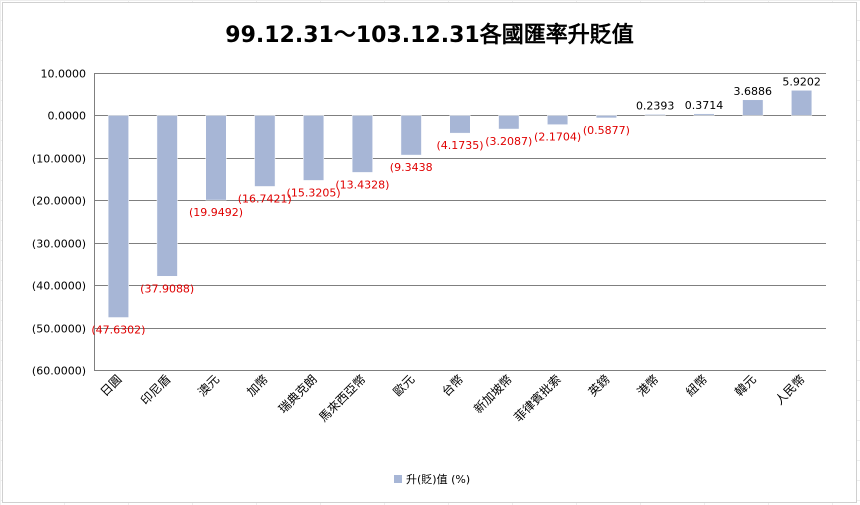 The image size is (860, 505). I want to click on y-tick-label: 10.0000, so click(64, 74).